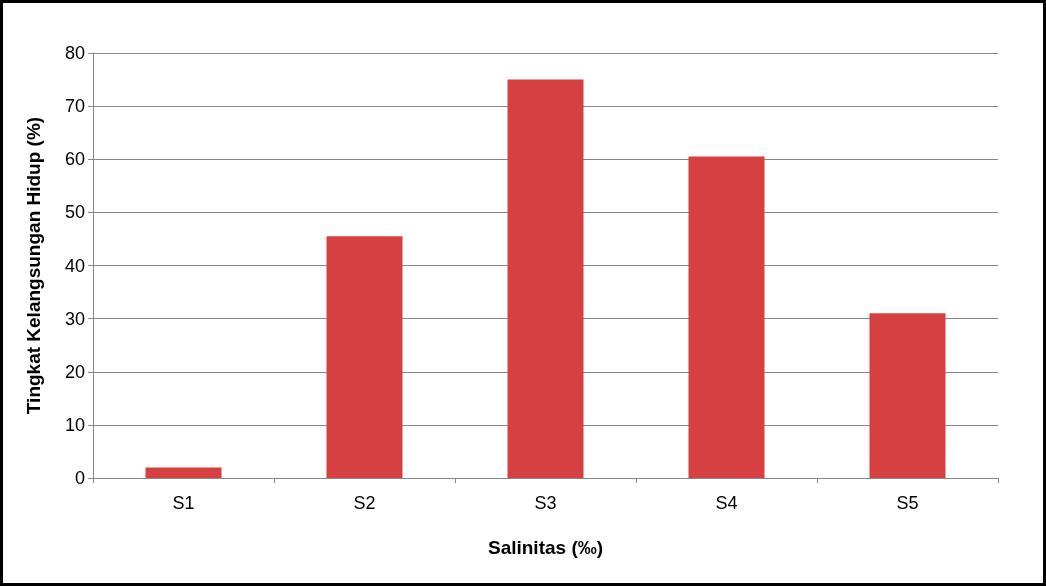 The height and width of the screenshot is (586, 1046). Describe the element at coordinates (726, 503) in the screenshot. I see `x-tick-label: S4` at that location.